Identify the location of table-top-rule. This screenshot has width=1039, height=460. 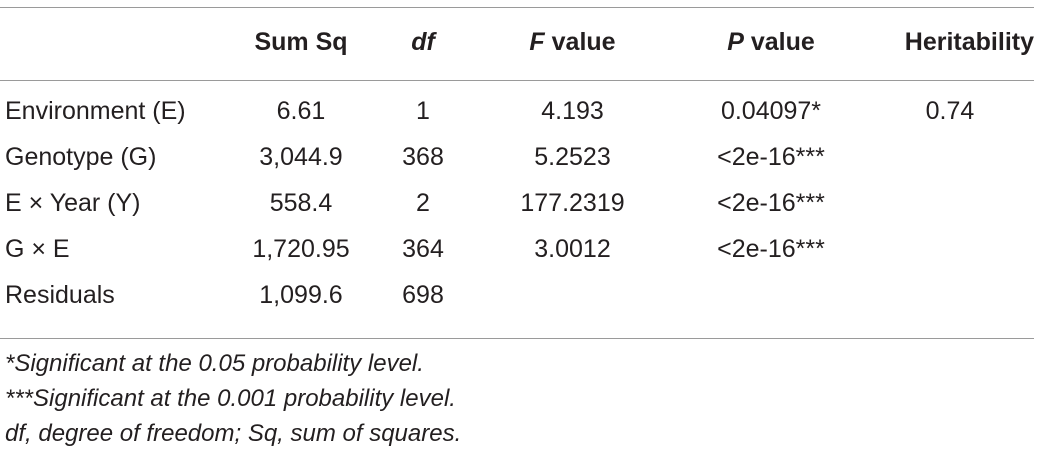
(517, 7).